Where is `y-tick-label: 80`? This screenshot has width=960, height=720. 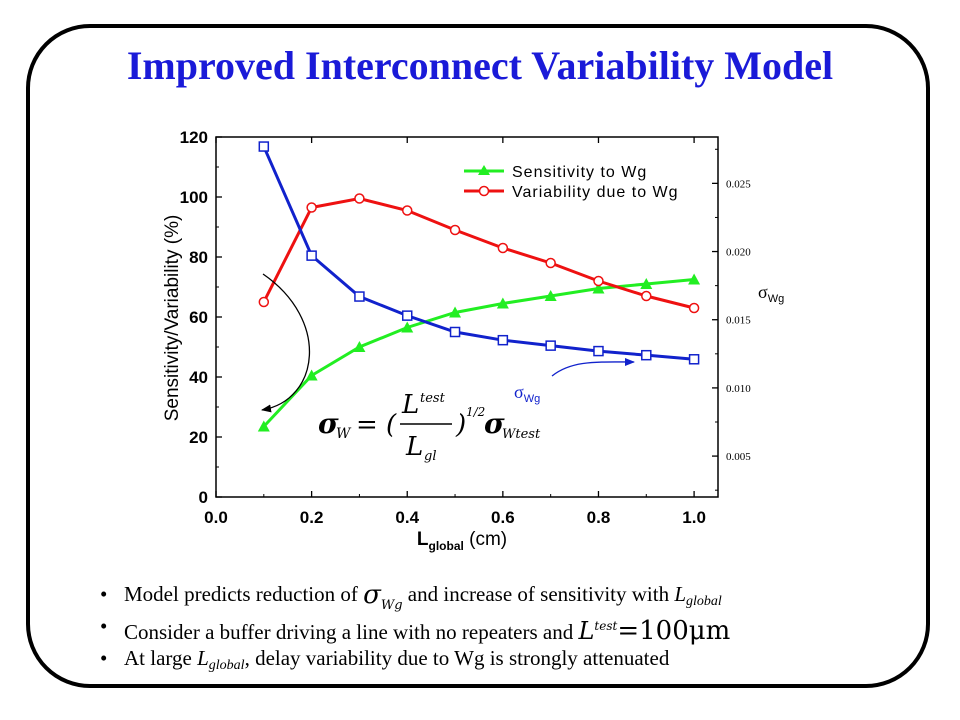 y-tick-label: 80 is located at coordinates (198, 257).